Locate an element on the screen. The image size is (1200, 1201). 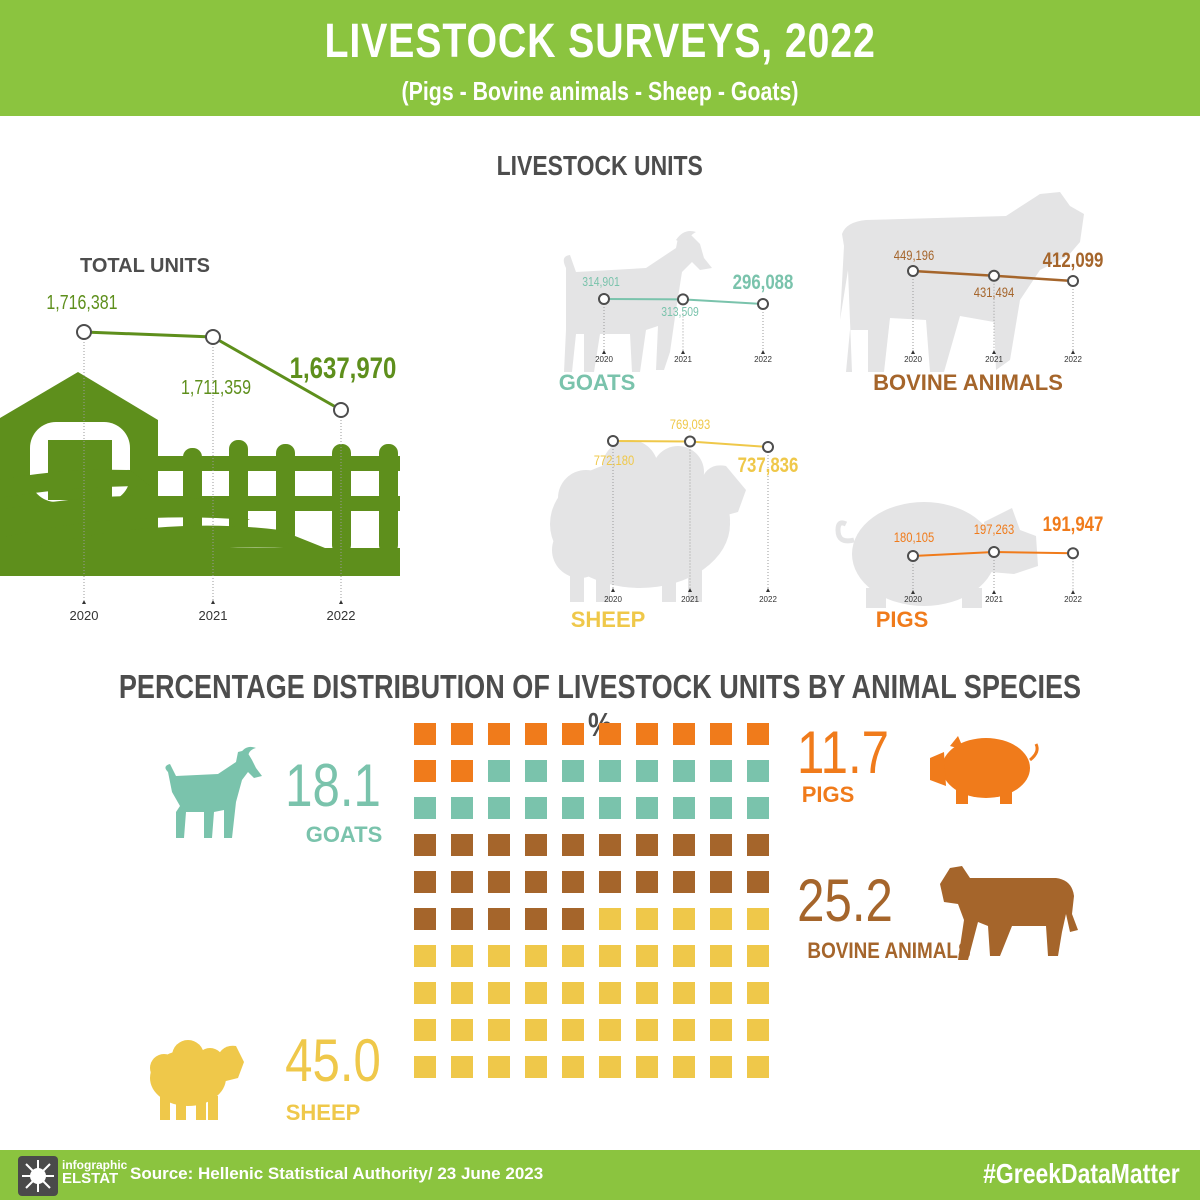
goats-value-label: 296,088 is located at coordinates (763, 282).